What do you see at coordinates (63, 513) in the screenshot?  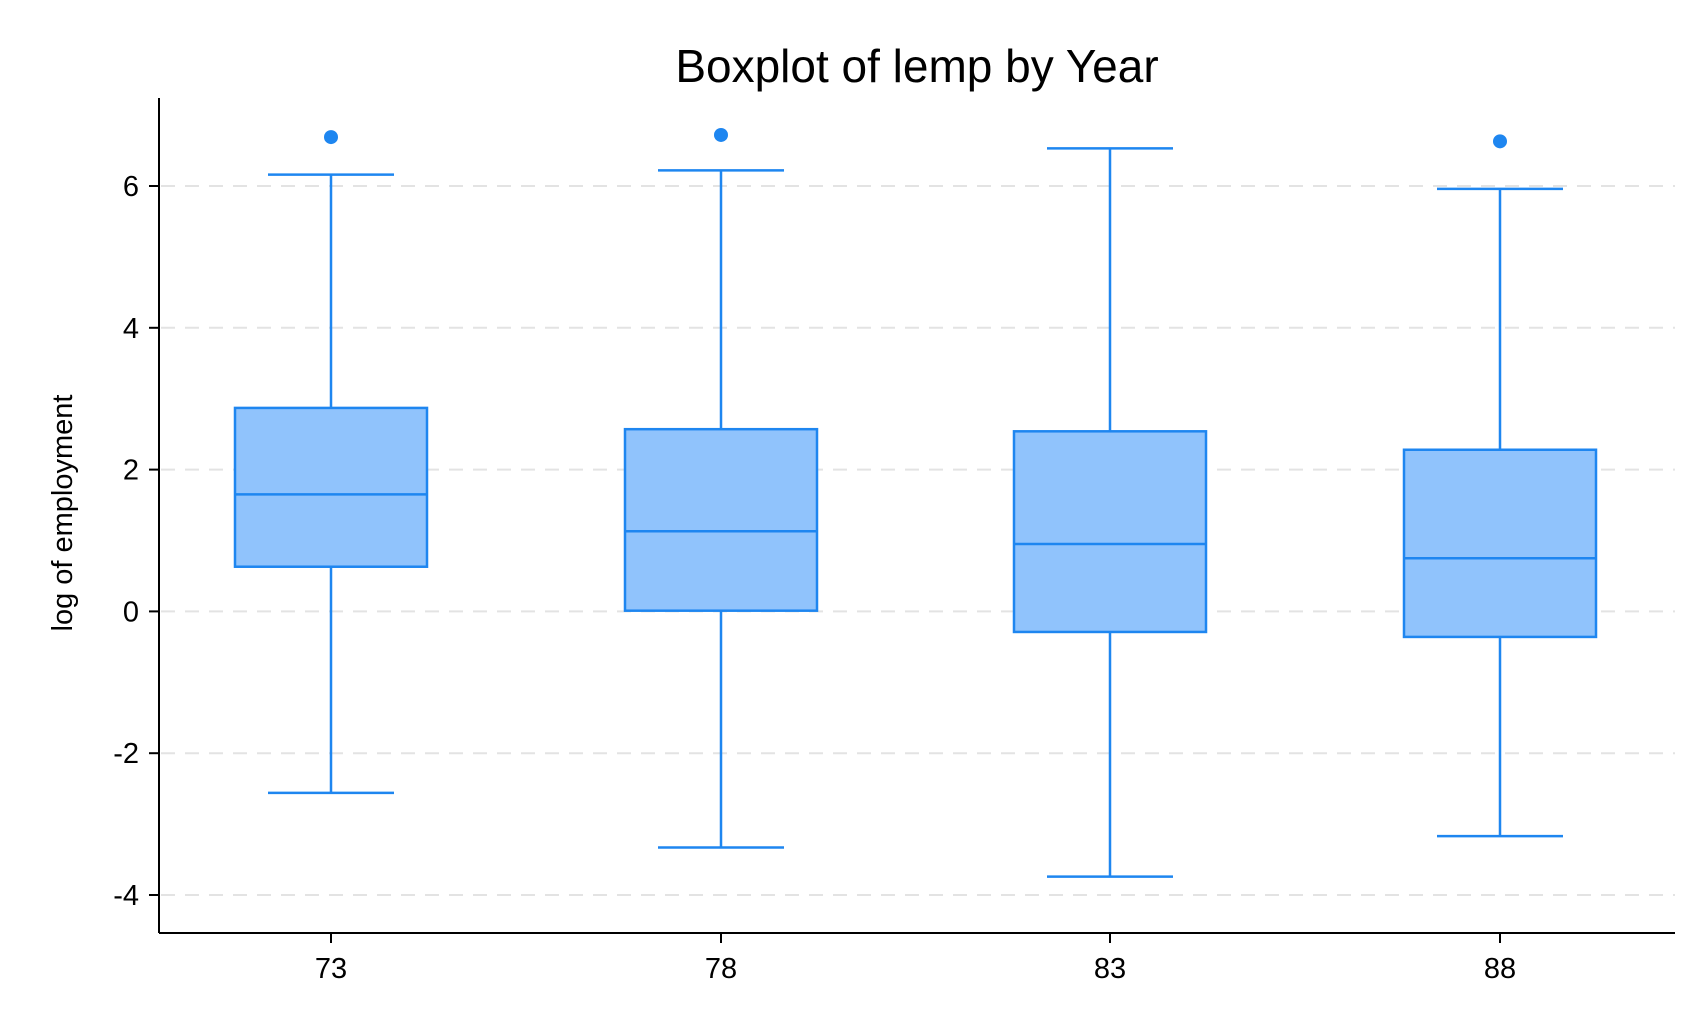 I see `y-axis-label: log of employment` at bounding box center [63, 513].